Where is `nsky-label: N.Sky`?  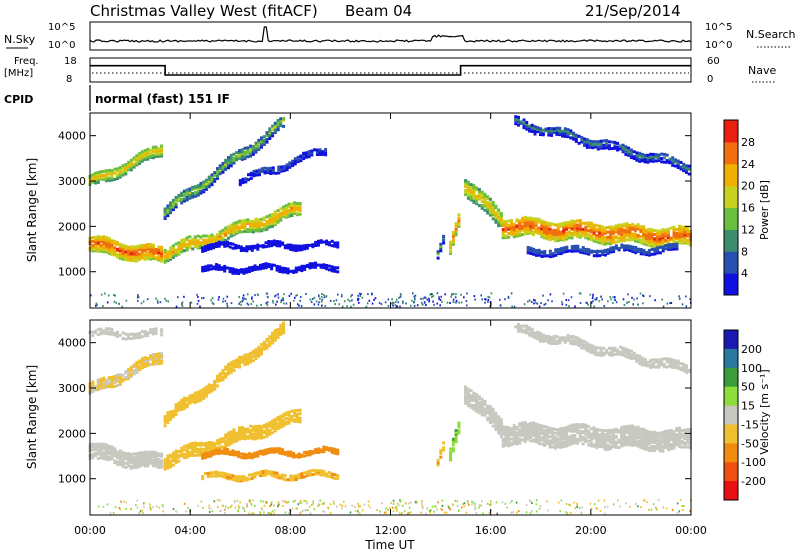
nsky-label: N.Sky is located at coordinates (20, 39).